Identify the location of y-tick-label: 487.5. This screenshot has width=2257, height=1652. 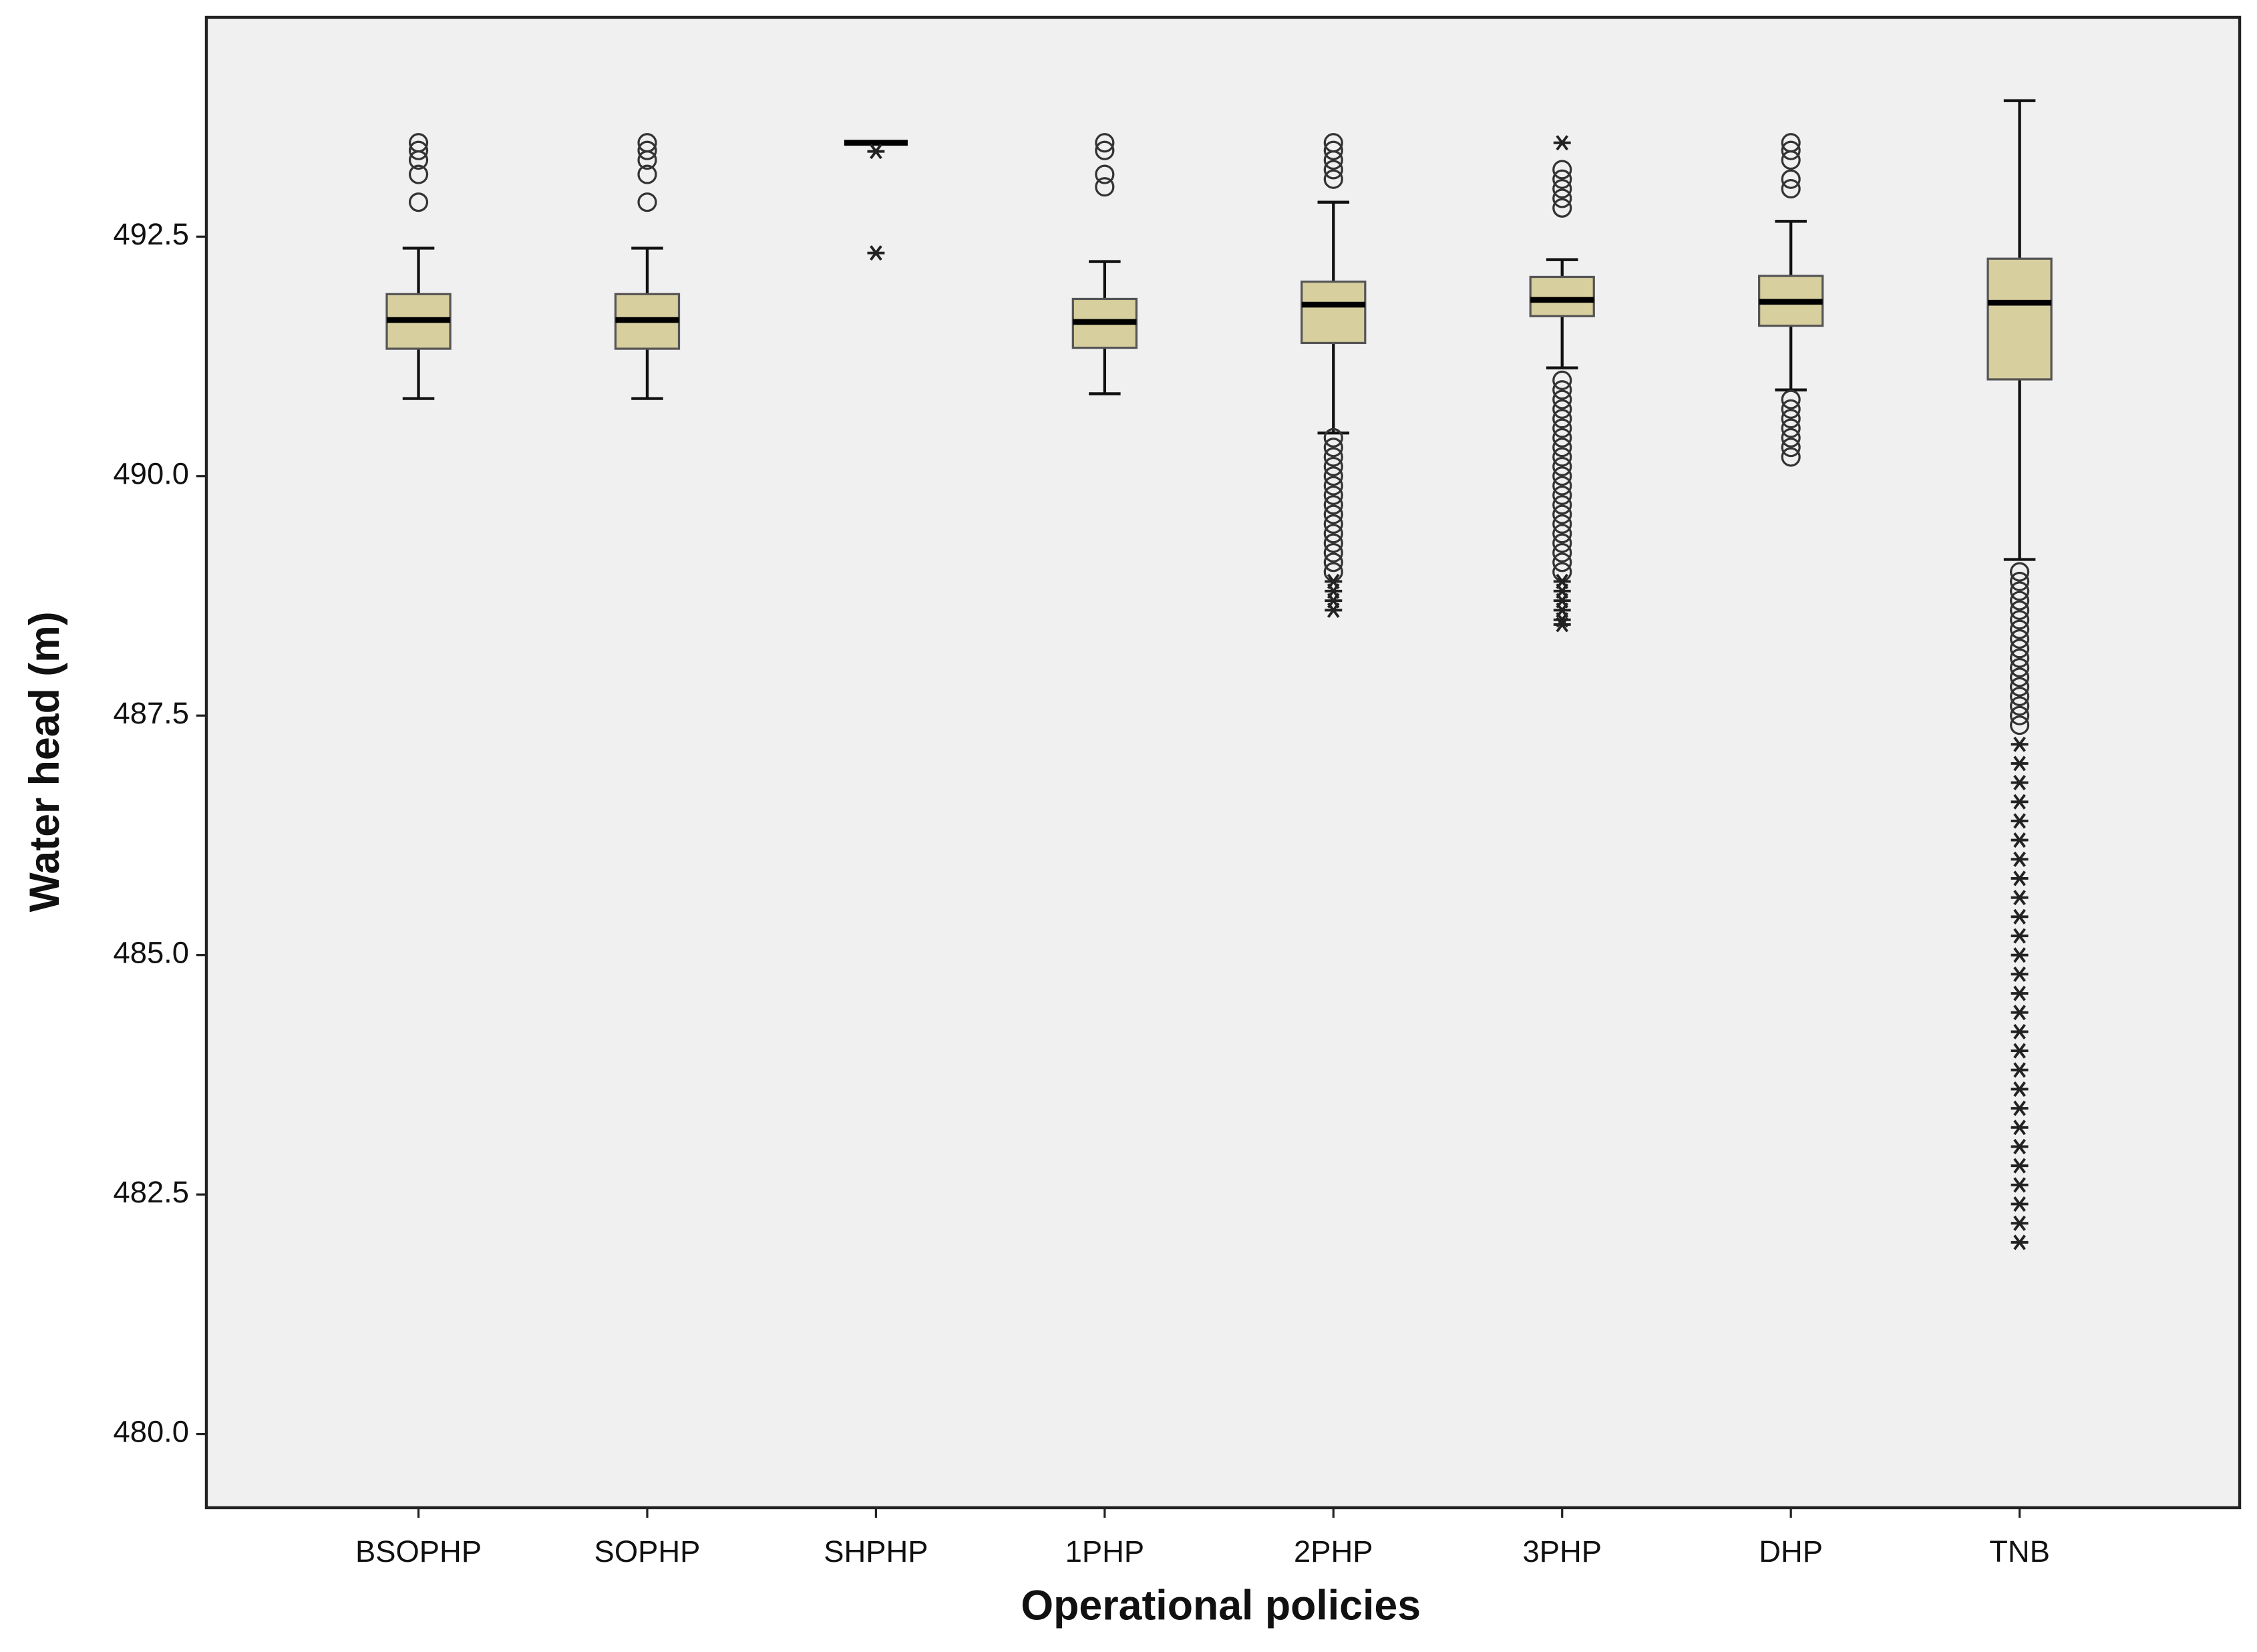
(151, 713).